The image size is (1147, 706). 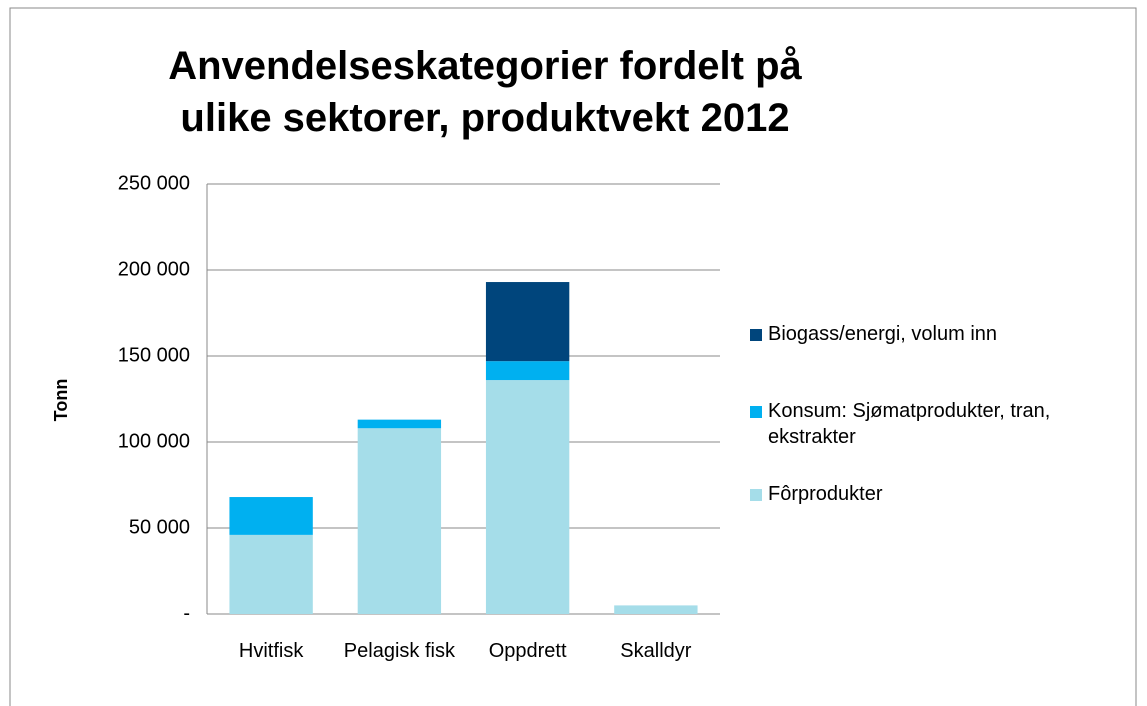 I want to click on legend-label: Fôrprodukter, so click(x=825, y=494).